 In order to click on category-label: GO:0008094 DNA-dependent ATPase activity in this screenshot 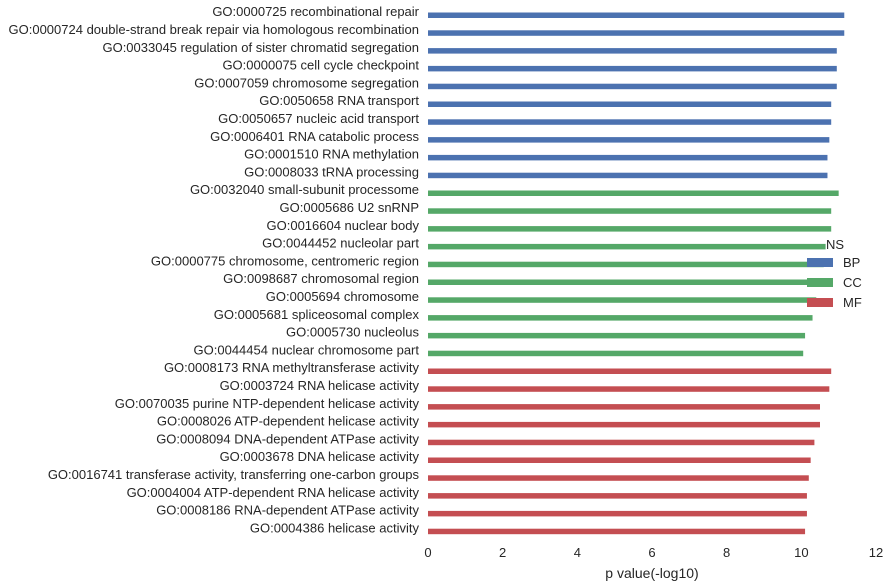, I will do `click(287, 438)`.